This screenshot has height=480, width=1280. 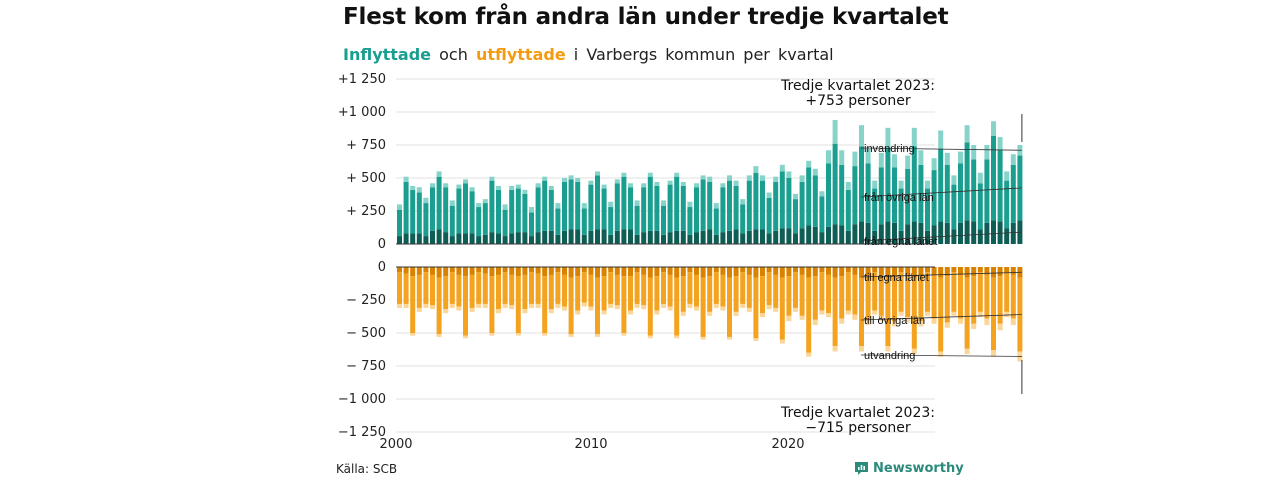 I want to click on series-label-out-ovriga: till övriga län, so click(x=894, y=321).